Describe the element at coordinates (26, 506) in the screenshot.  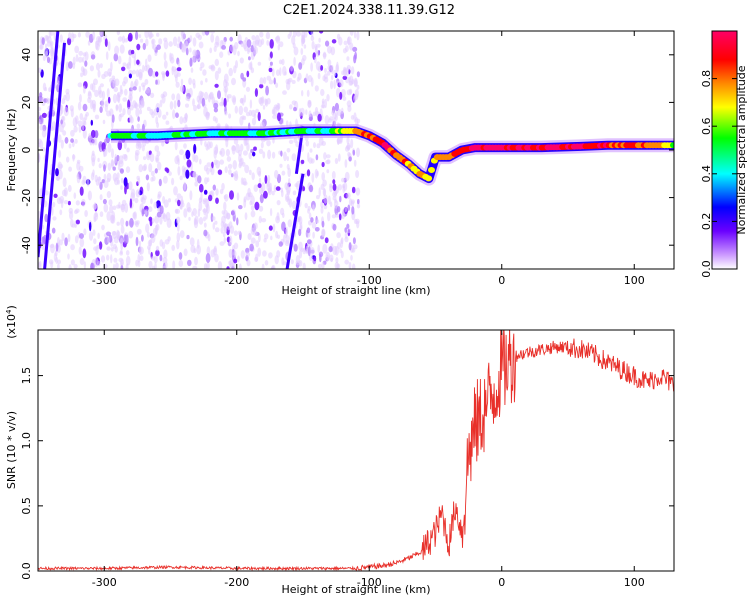
I see `y-tick-label: 0.5` at that location.